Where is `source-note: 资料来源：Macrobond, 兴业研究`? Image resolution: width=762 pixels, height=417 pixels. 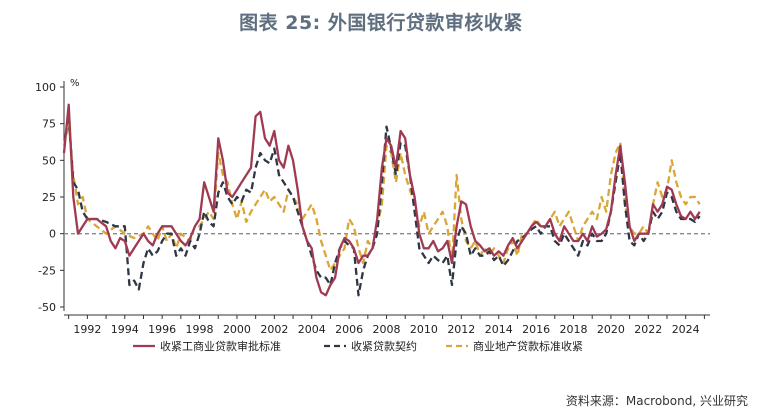
source-note: 资料来源：Macrobond, 兴业研究 is located at coordinates (656, 401).